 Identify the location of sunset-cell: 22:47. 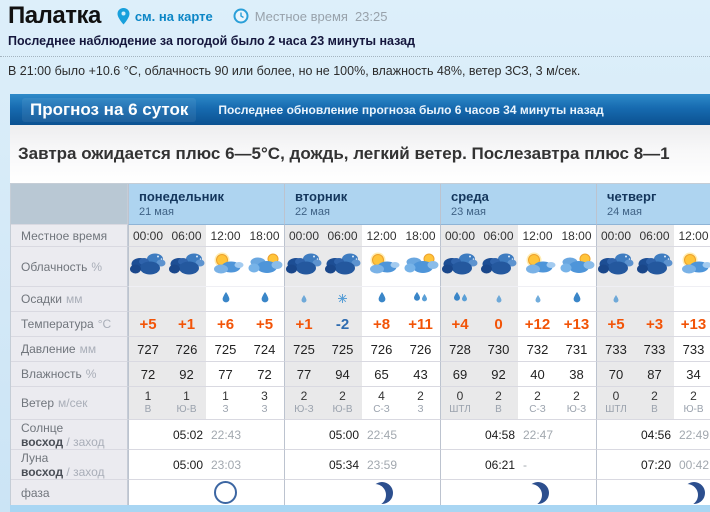
(537, 435).